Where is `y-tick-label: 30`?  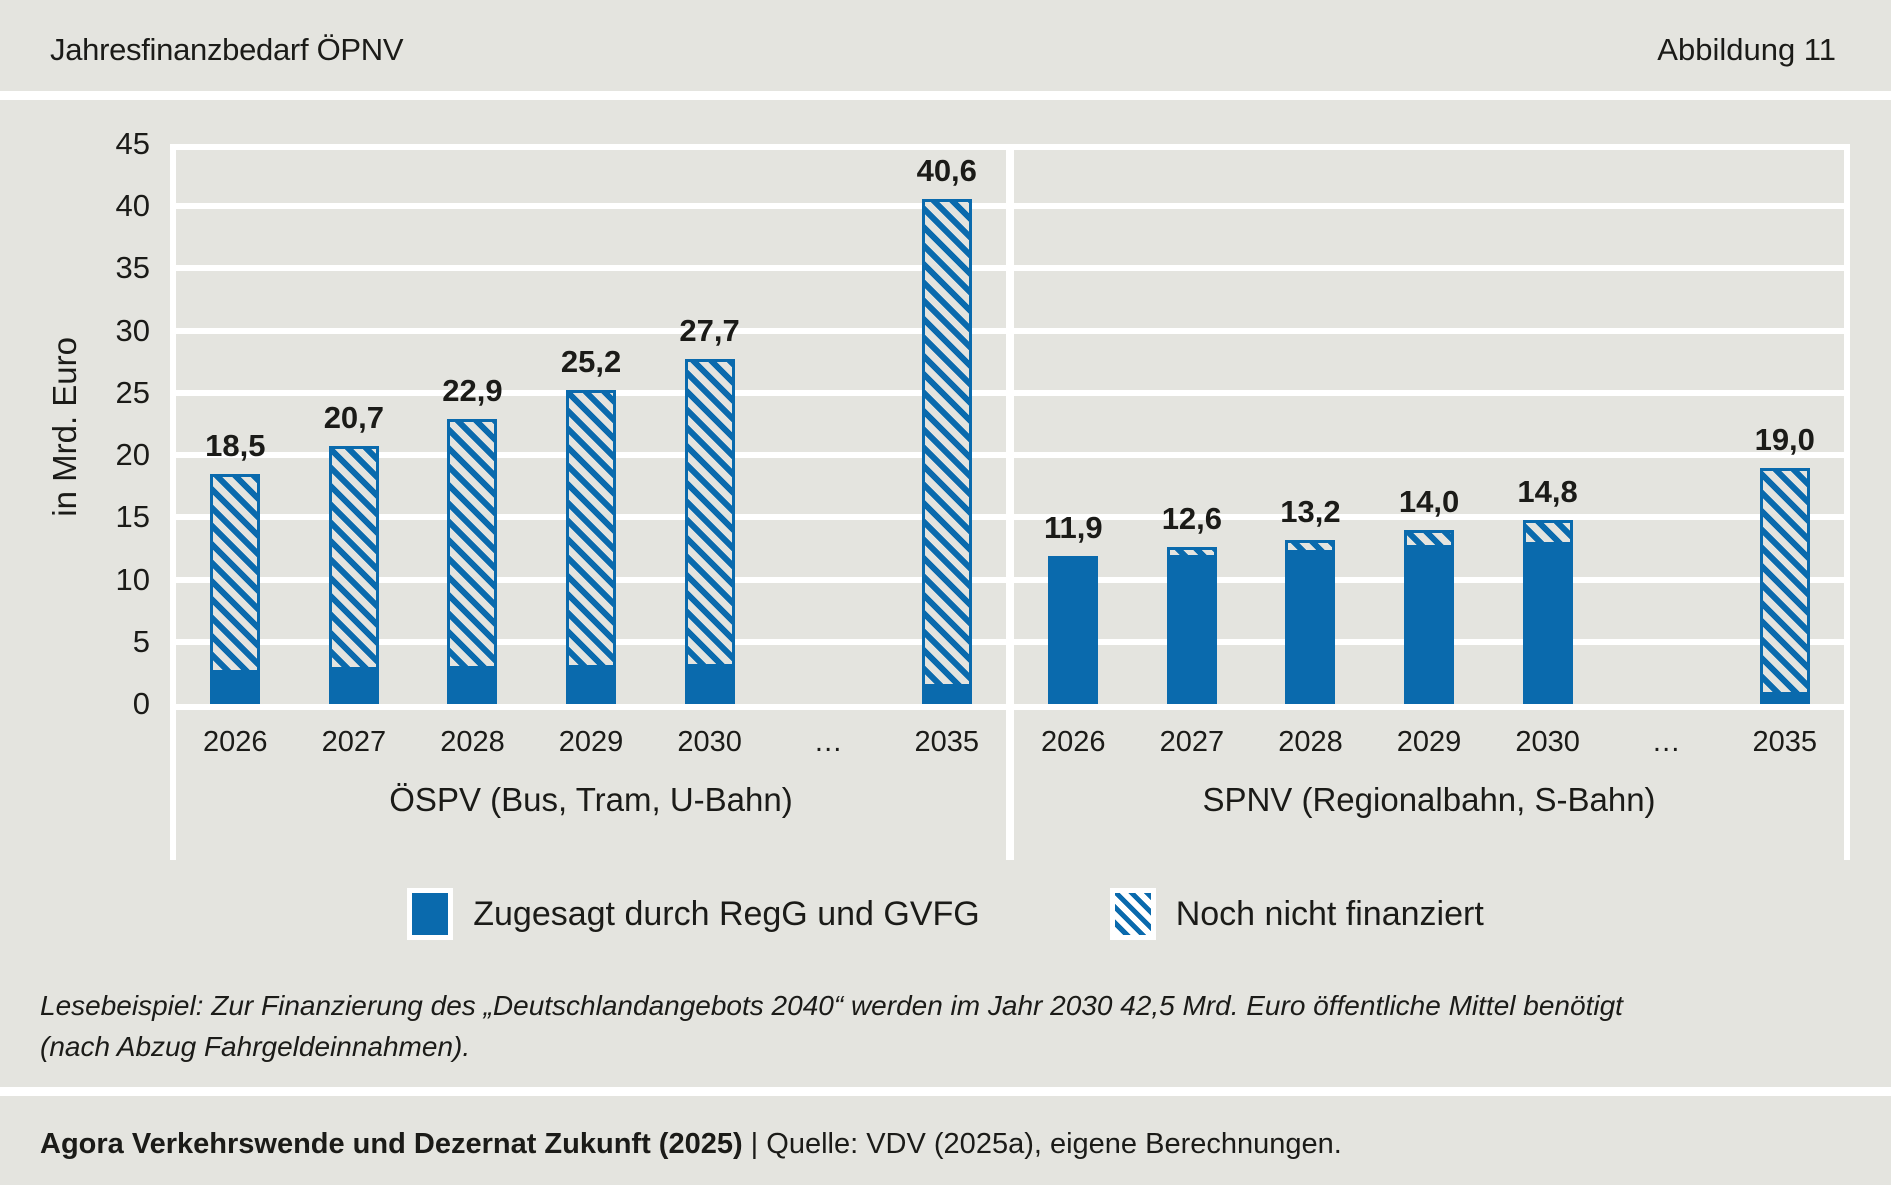
y-tick-label: 30 is located at coordinates (132, 330).